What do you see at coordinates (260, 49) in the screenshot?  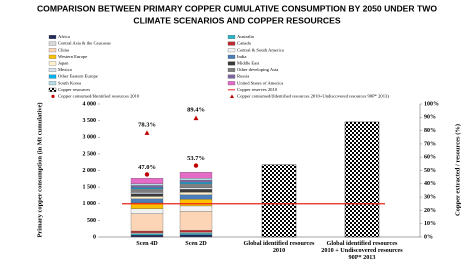 I see `legend-label: Central & South America` at bounding box center [260, 49].